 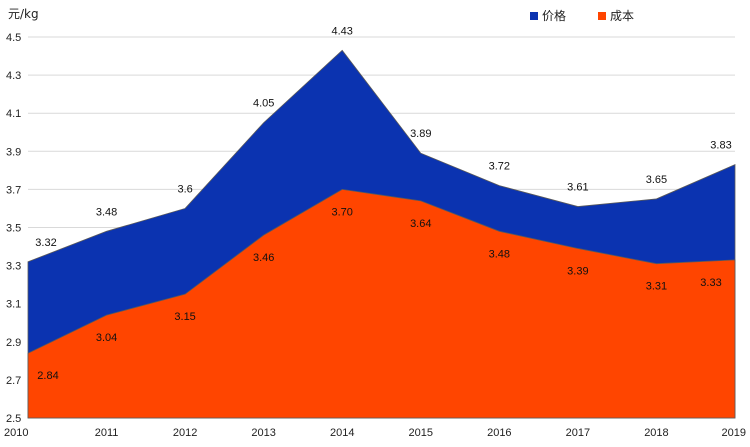 I want to click on legend-swatch-price, so click(x=534, y=16).